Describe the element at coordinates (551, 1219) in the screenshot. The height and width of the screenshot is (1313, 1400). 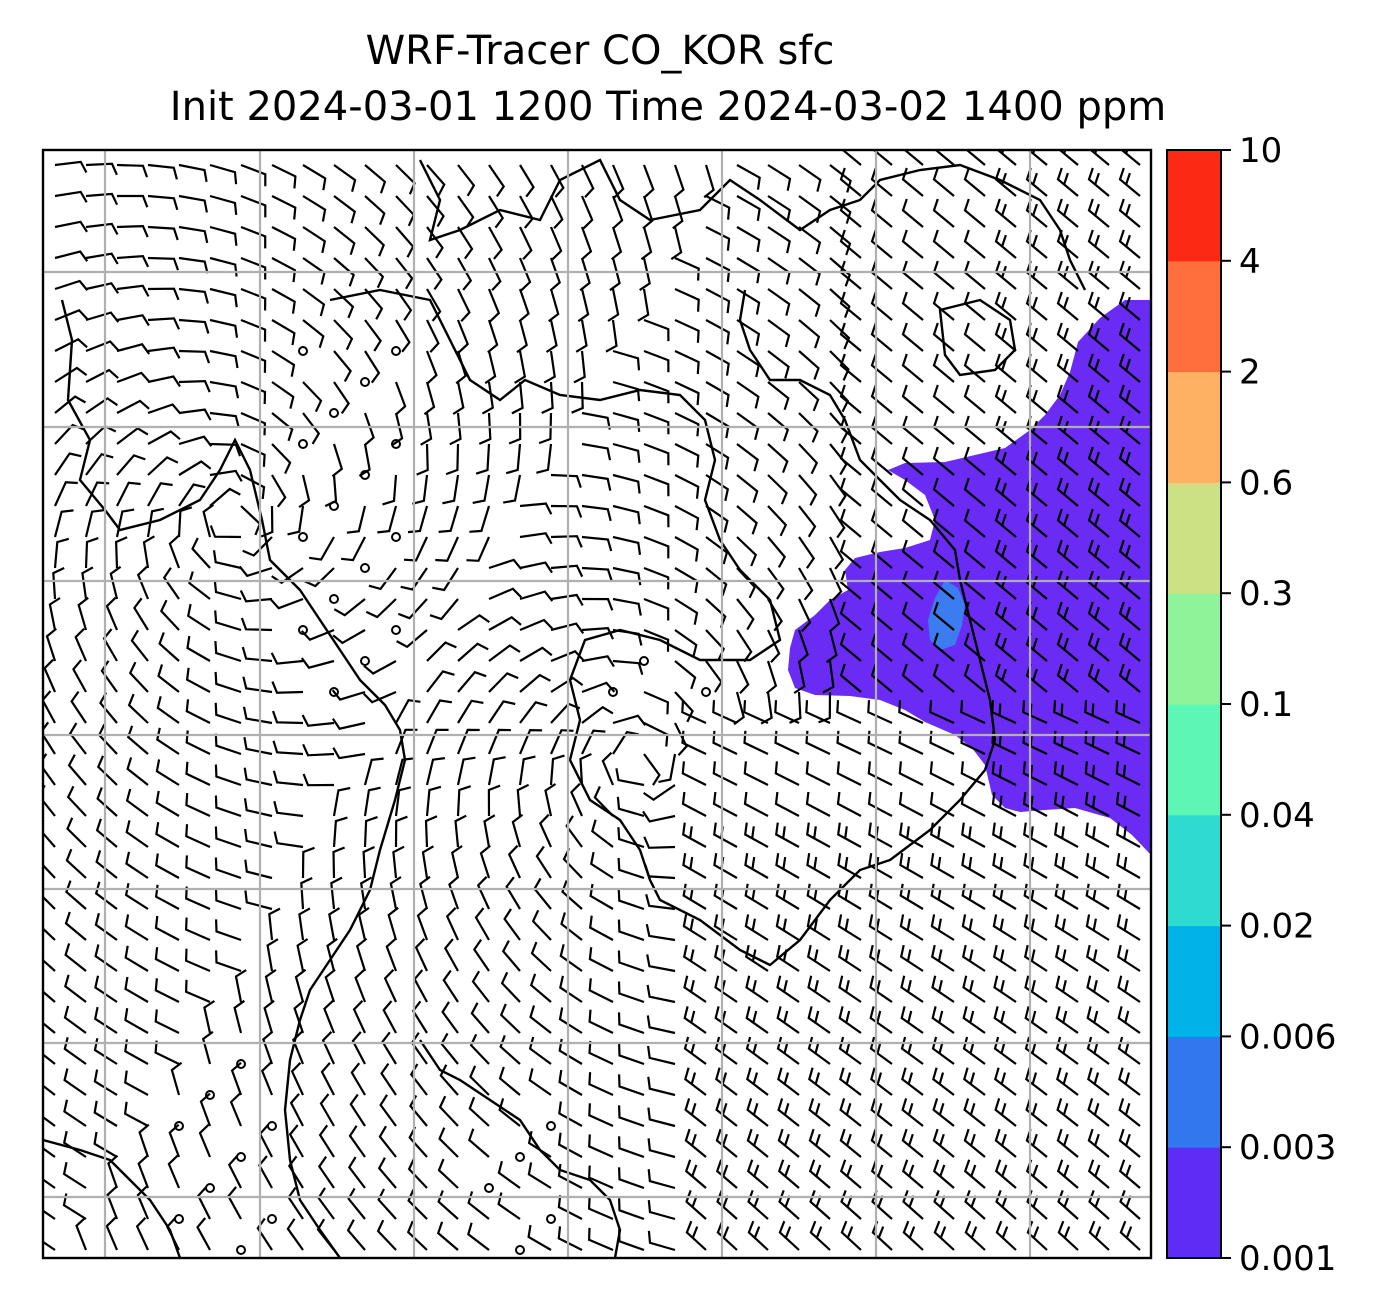
I see `calm-wind-marker` at that location.